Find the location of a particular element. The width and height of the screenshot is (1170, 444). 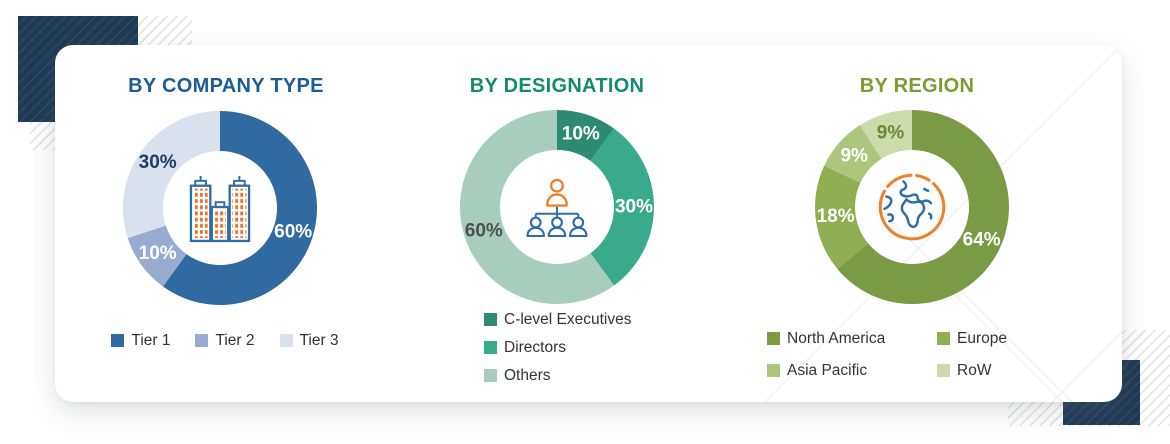

chart-title-by-region: BY REGION is located at coordinates (917, 86).